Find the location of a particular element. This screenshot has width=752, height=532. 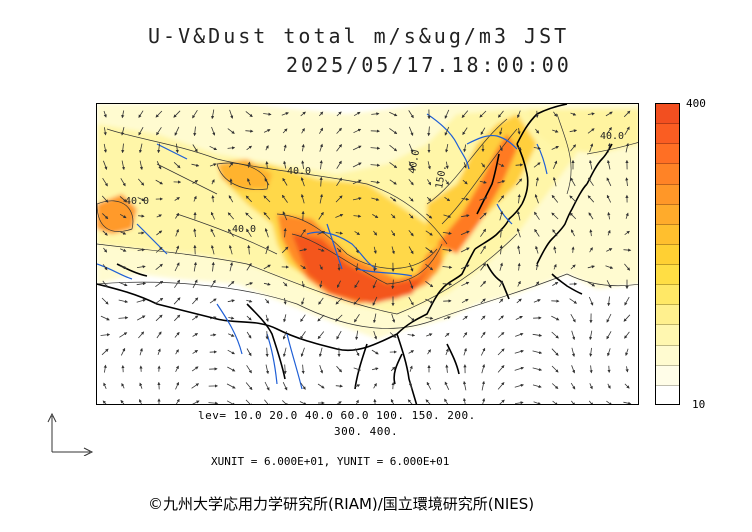

colorbar-min-label: 10 is located at coordinates (699, 404).